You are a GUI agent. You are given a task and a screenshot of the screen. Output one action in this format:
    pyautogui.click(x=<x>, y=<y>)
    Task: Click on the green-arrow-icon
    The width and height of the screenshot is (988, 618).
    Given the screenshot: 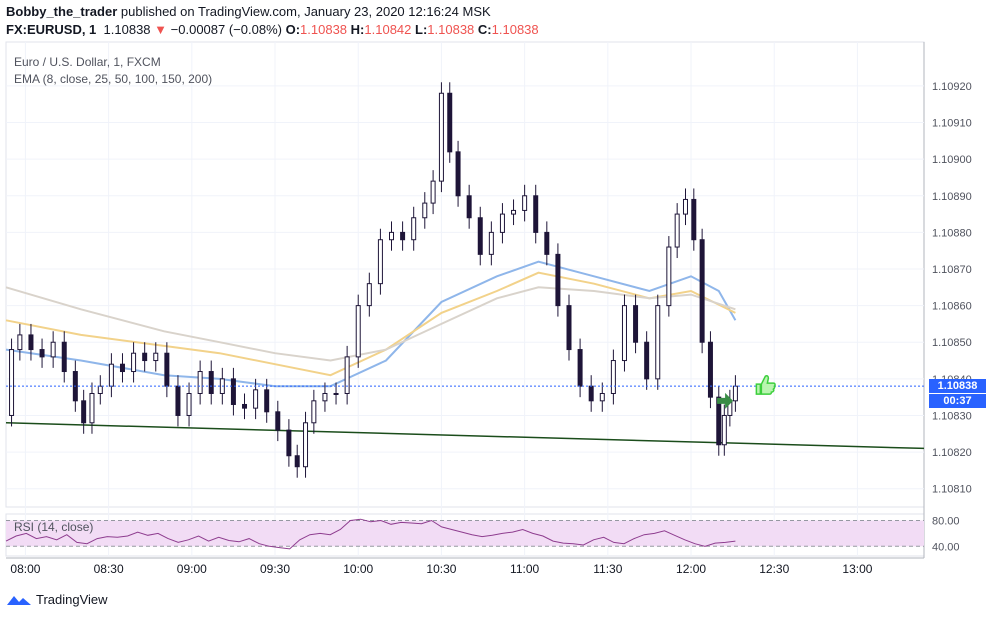 What is the action you would take?
    pyautogui.click(x=725, y=400)
    